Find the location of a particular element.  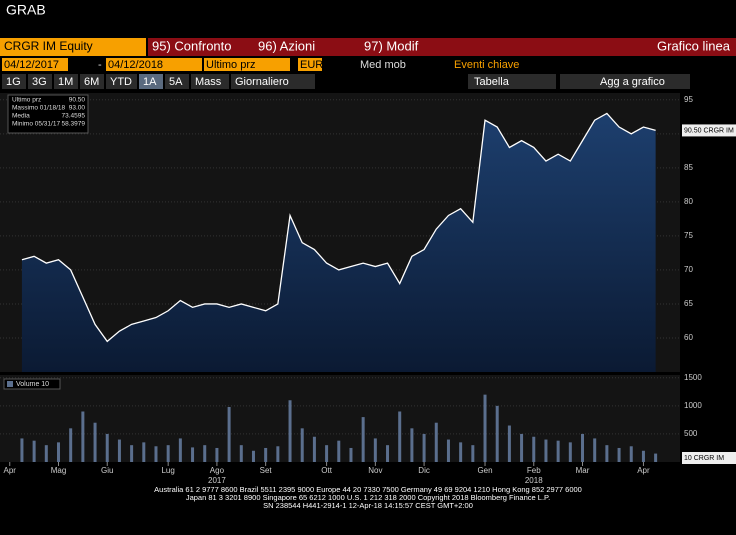

y-tick-label: 1000 is located at coordinates (693, 405).